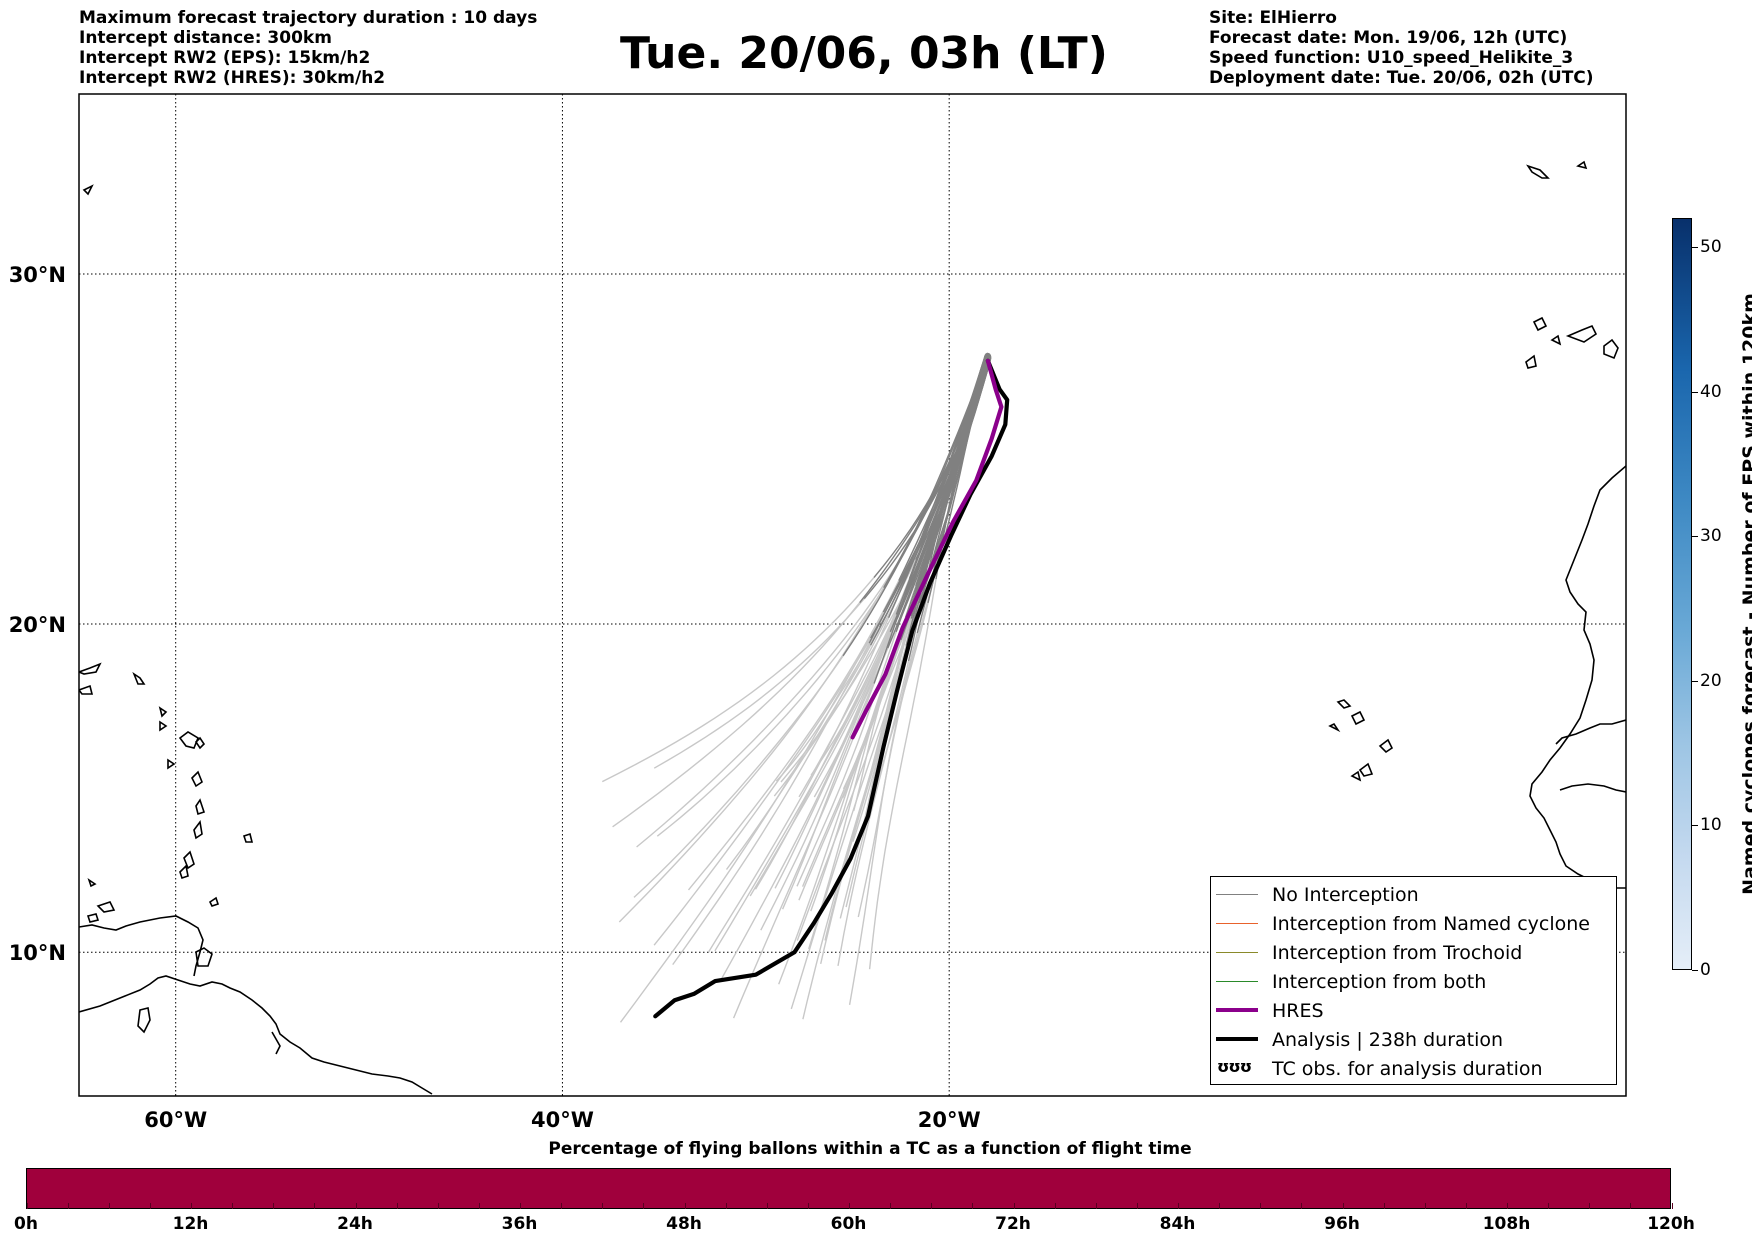 This screenshot has height=1241, width=1752. What do you see at coordinates (1388, 1040) in the screenshot?
I see `legend-label: Analysis | 238h duration` at bounding box center [1388, 1040].